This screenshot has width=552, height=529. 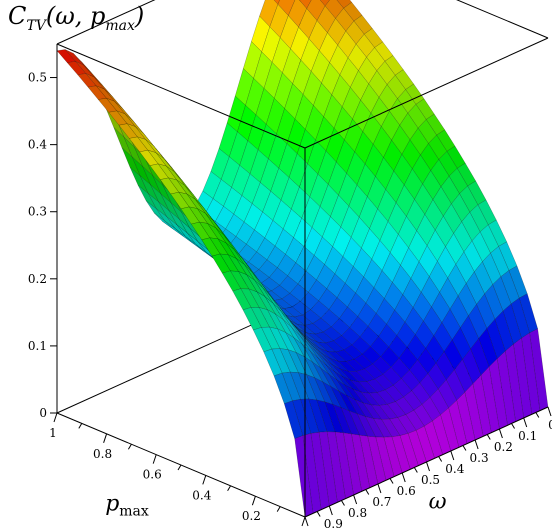 What do you see at coordinates (454, 469) in the screenshot?
I see `omega-tick-label: 0.4` at bounding box center [454, 469].